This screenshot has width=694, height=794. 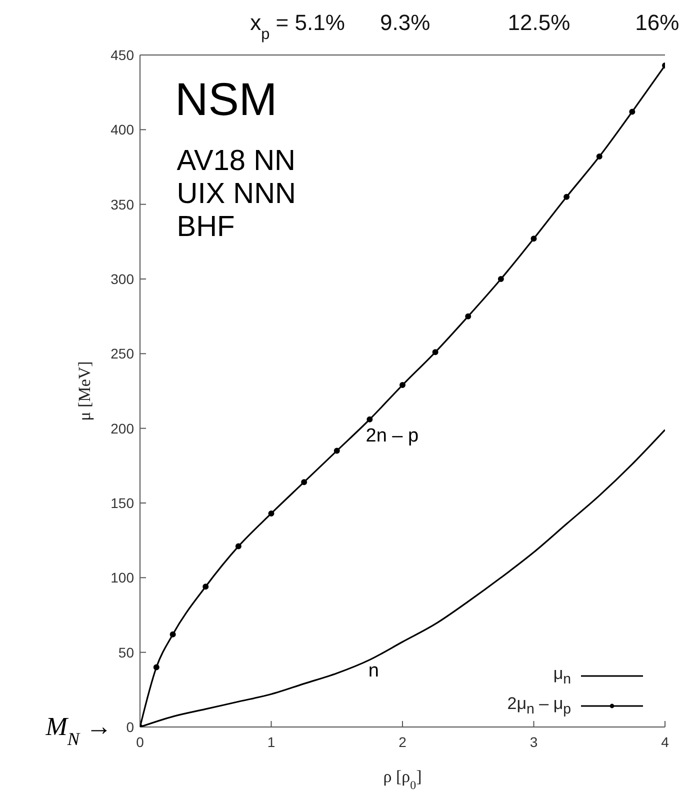 What do you see at coordinates (402, 742) in the screenshot?
I see `x-tick-label: 2` at bounding box center [402, 742].